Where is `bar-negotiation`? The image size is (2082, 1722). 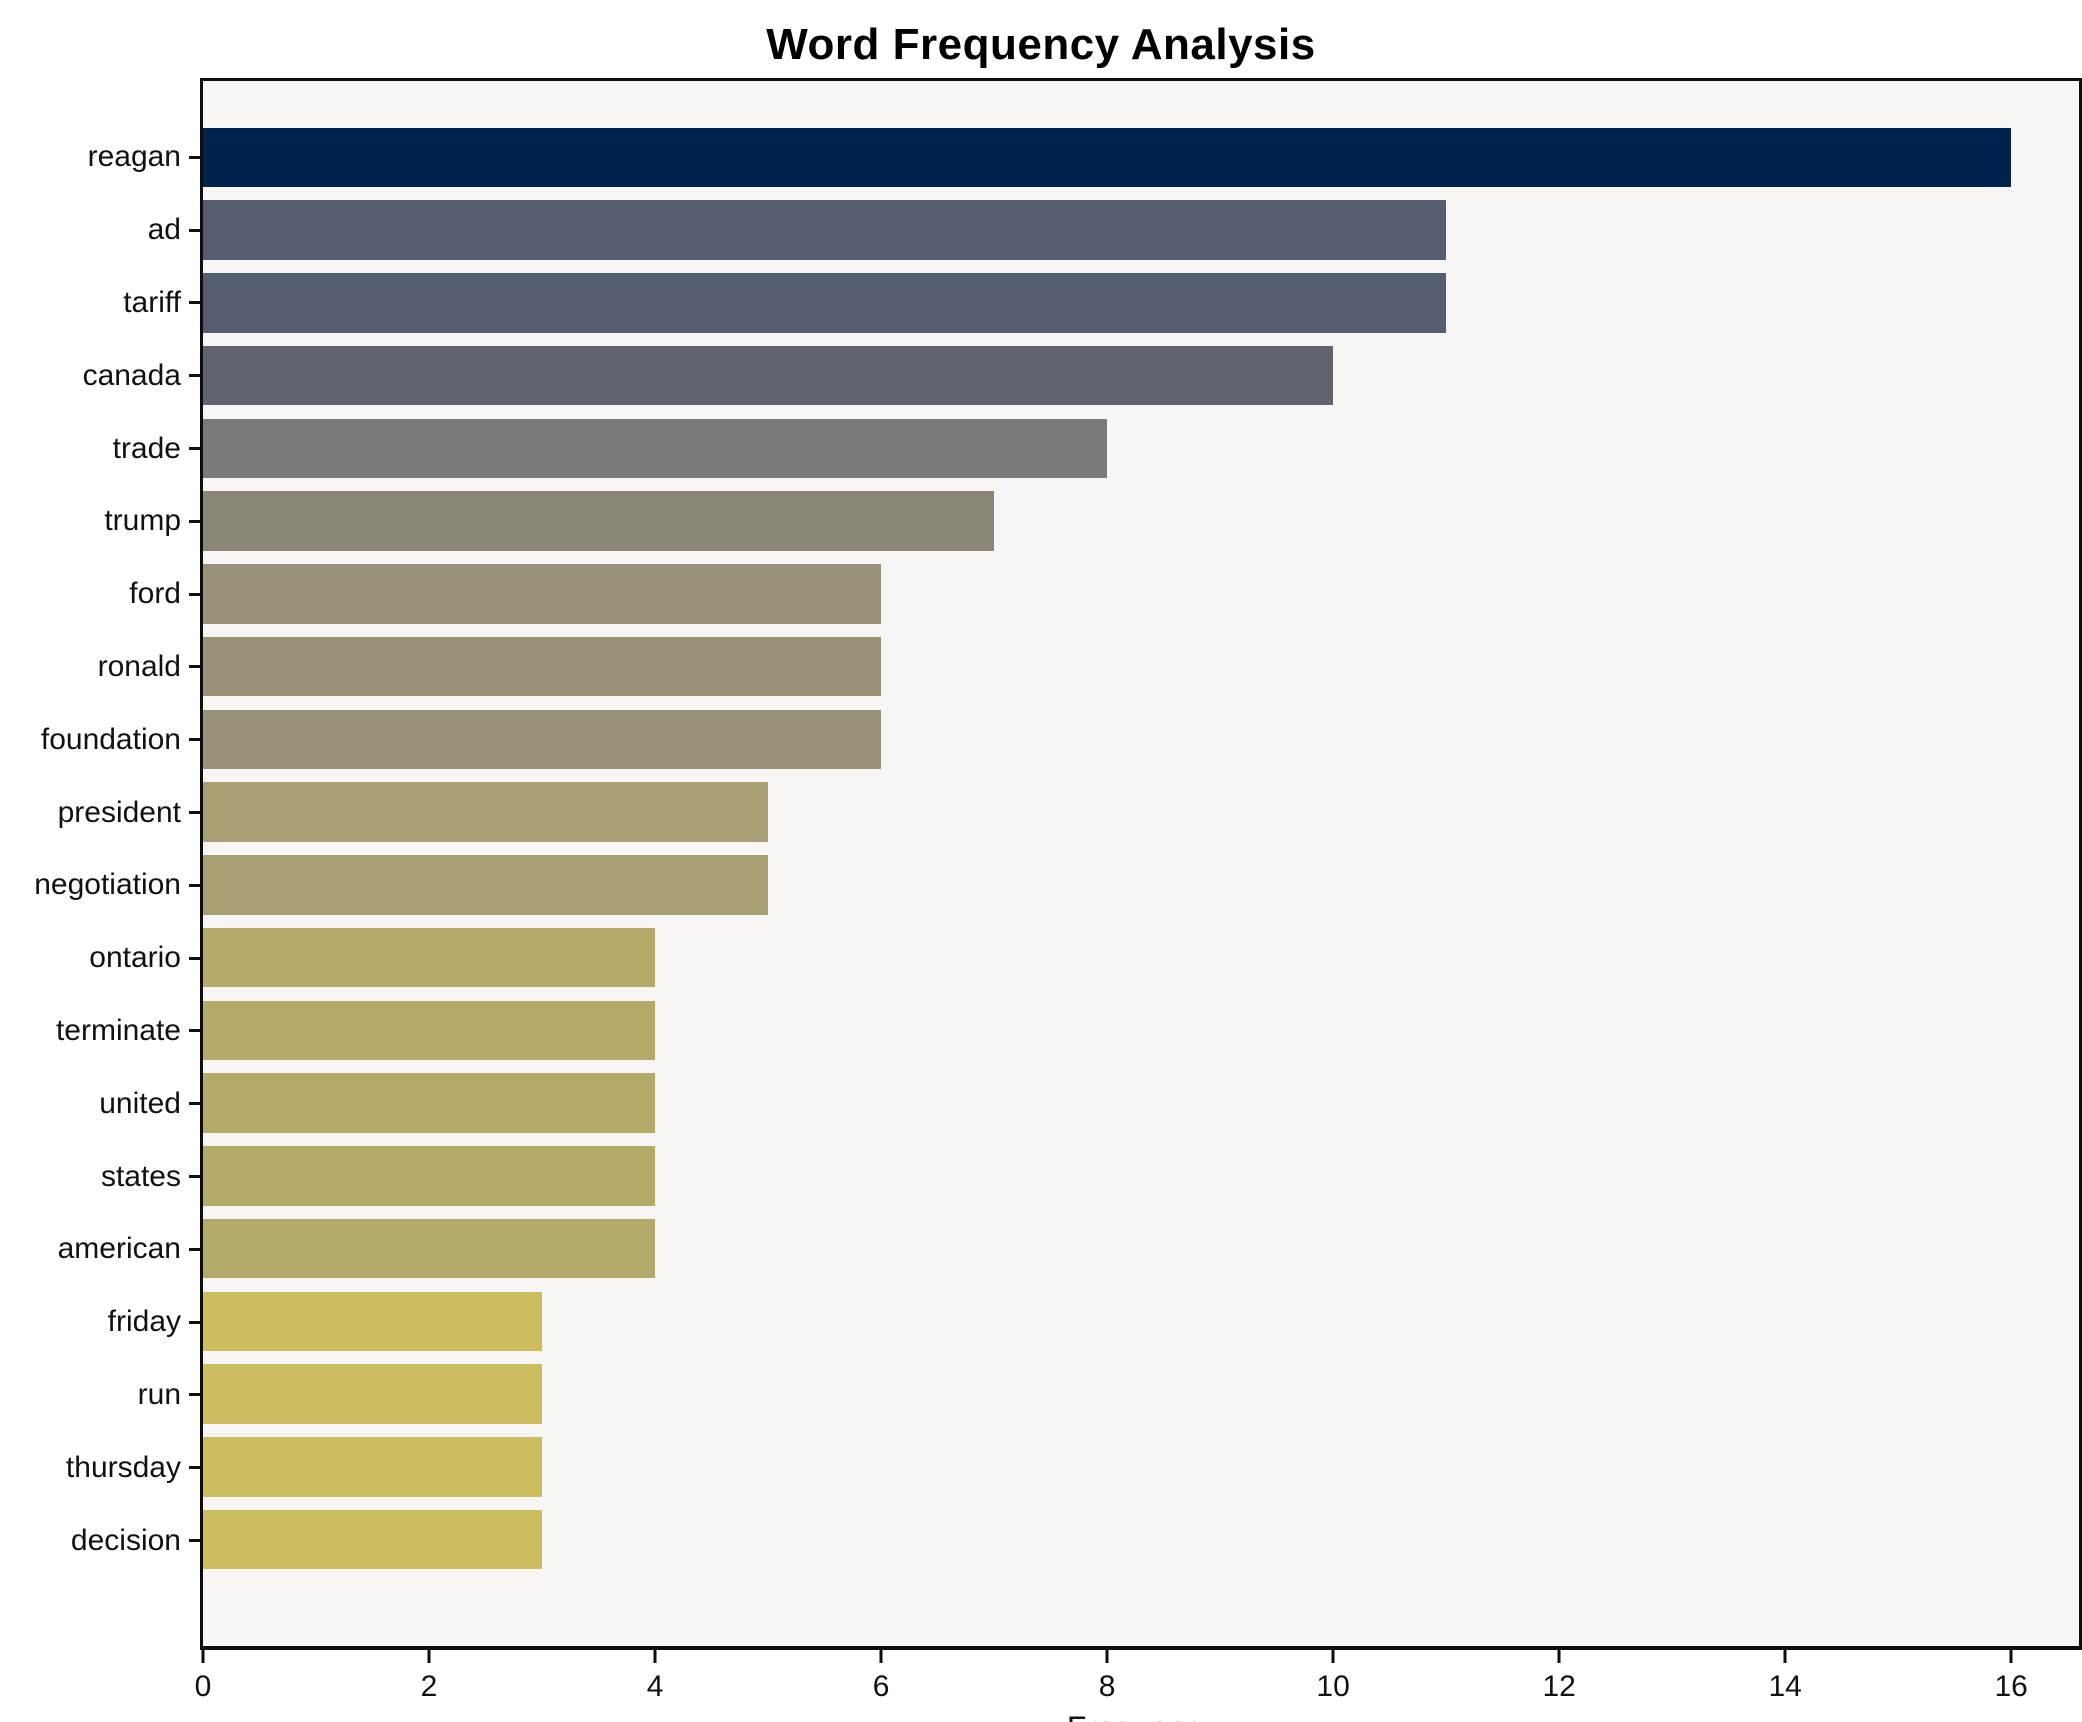
bar-negotiation is located at coordinates (486, 885).